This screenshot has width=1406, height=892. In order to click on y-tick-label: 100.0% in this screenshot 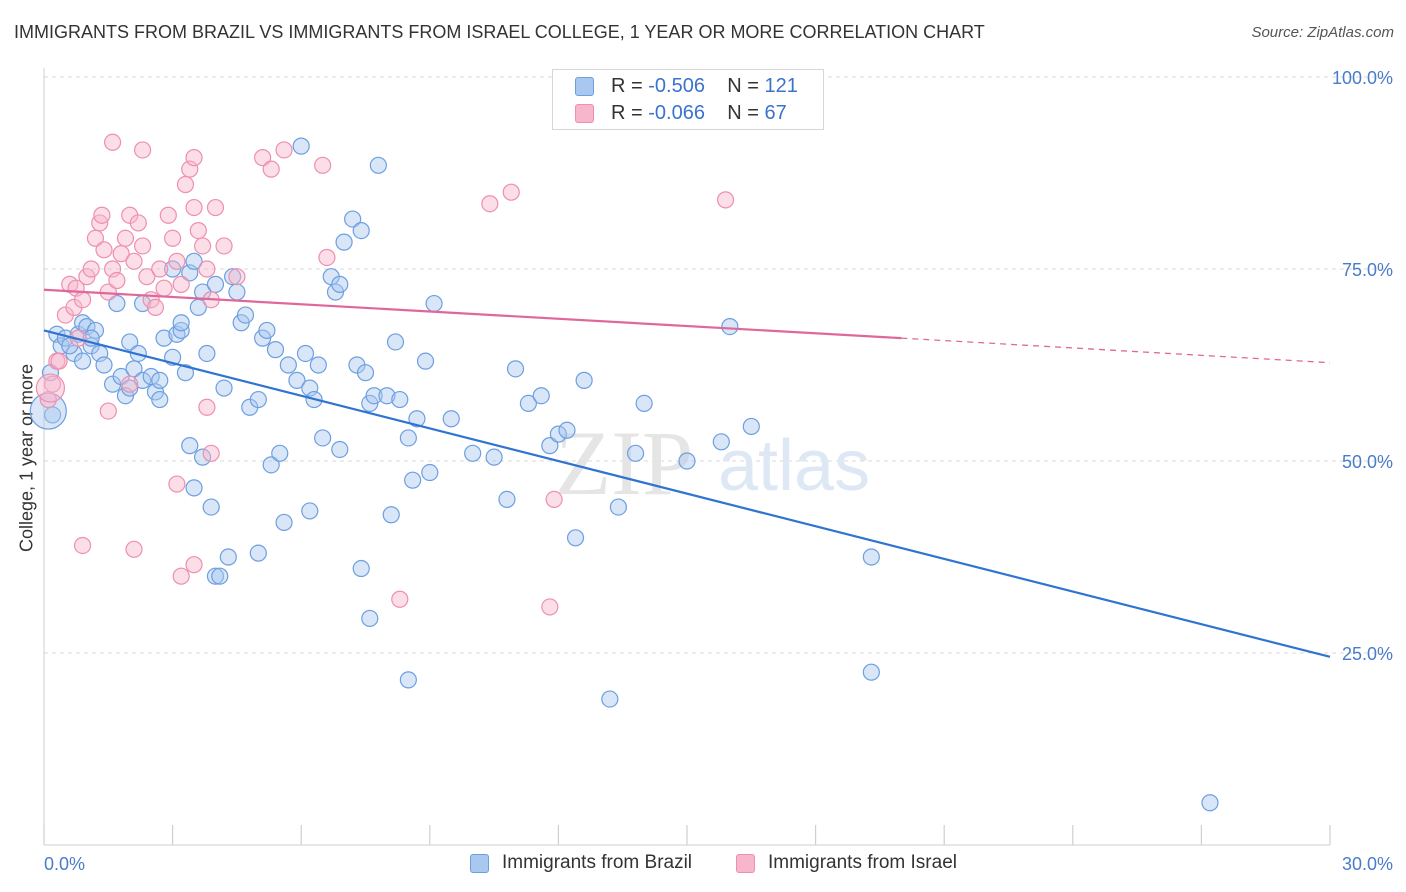, I will do `click(1362, 78)`.